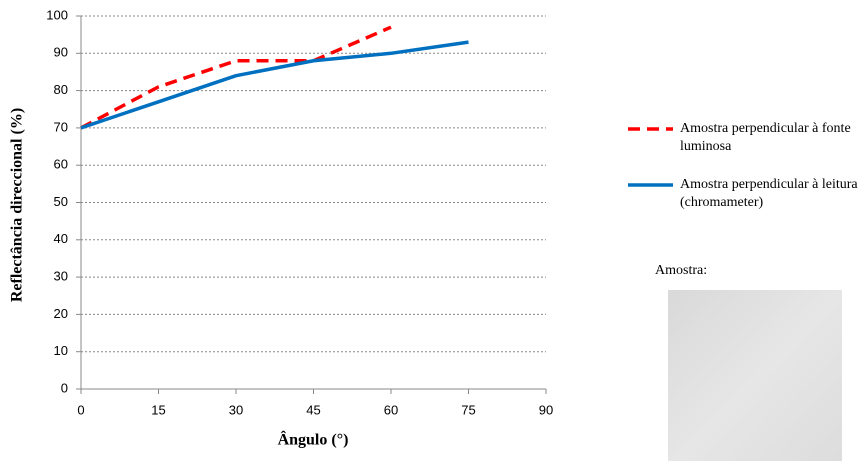  What do you see at coordinates (61, 126) in the screenshot?
I see `y-tick-label: 70` at bounding box center [61, 126].